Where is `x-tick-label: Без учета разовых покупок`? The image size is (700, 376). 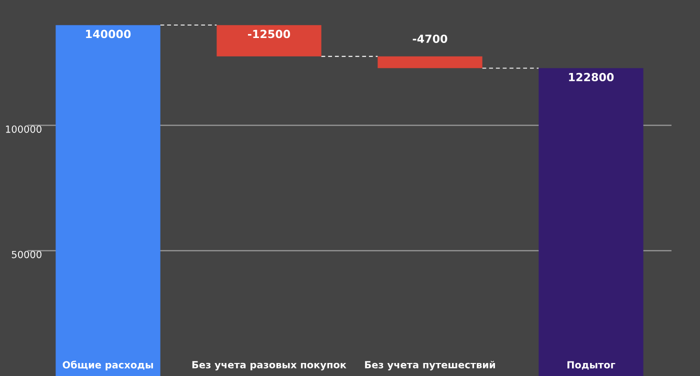
x-tick-label: Без учета разовых покупок is located at coordinates (269, 365).